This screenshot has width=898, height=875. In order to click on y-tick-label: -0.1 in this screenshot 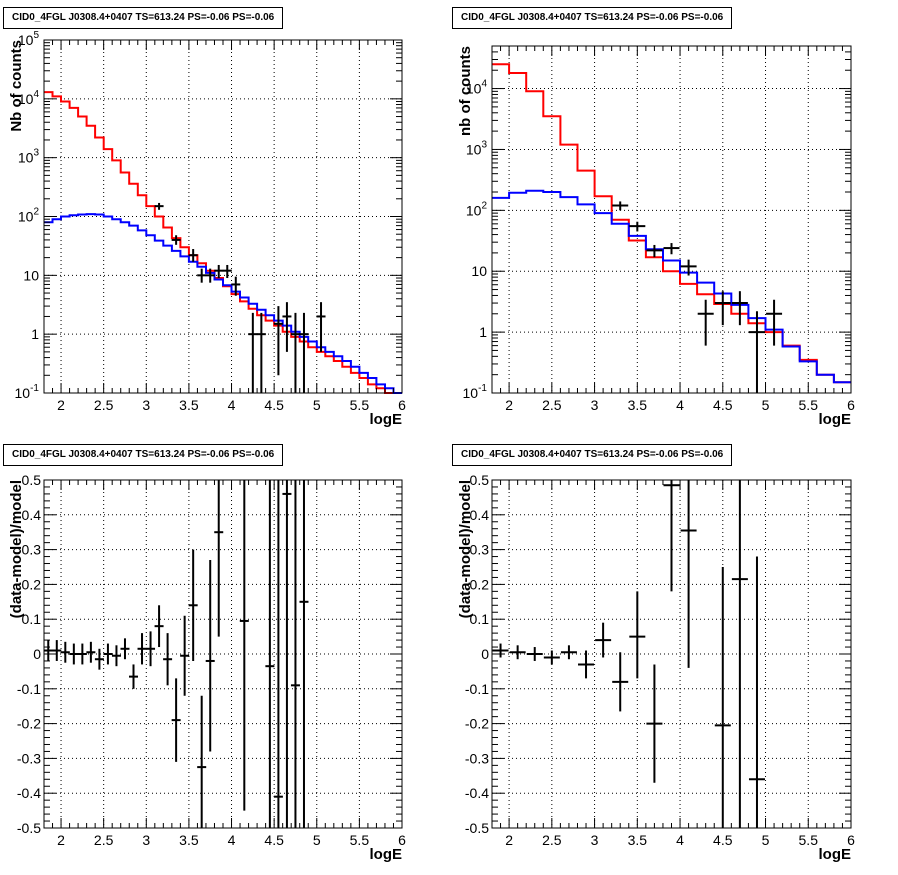, I will do `click(477, 689)`.